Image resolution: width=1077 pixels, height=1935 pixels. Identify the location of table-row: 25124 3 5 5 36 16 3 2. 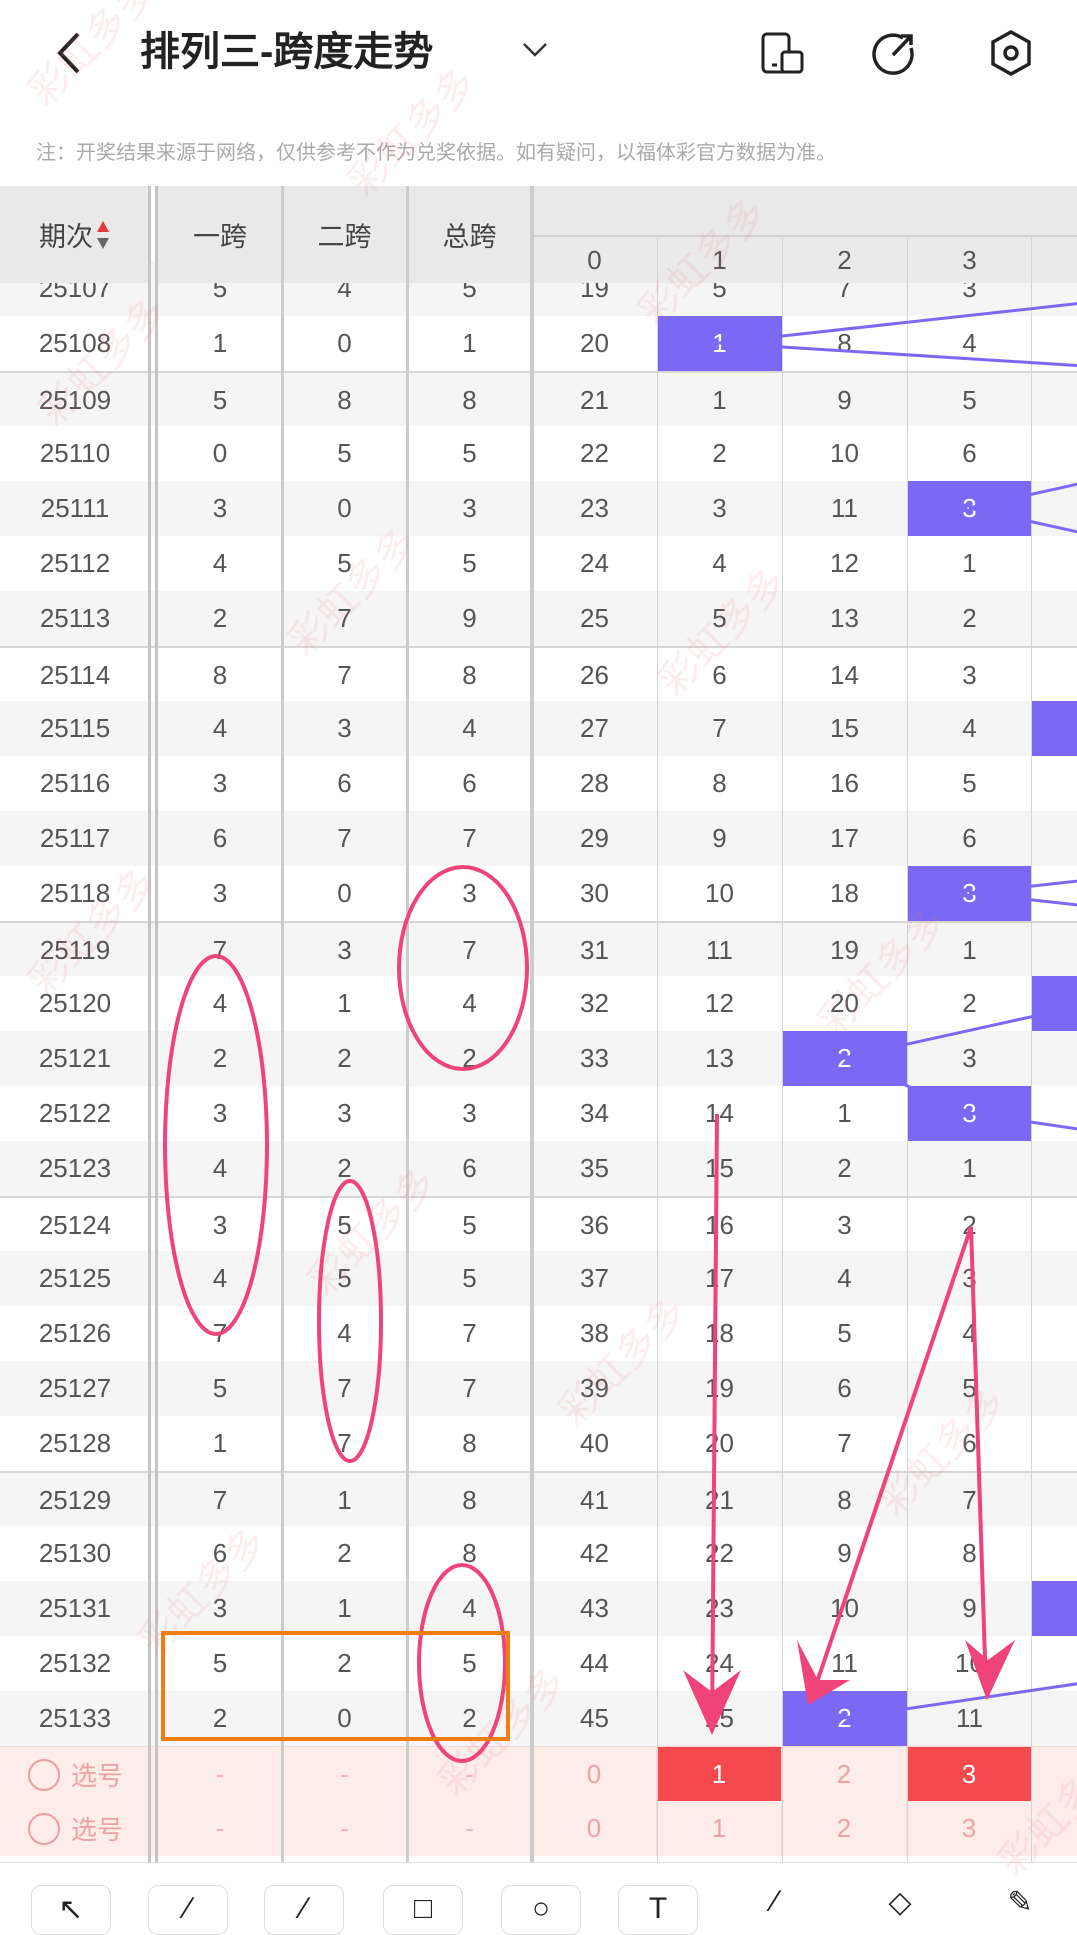
(538, 1223).